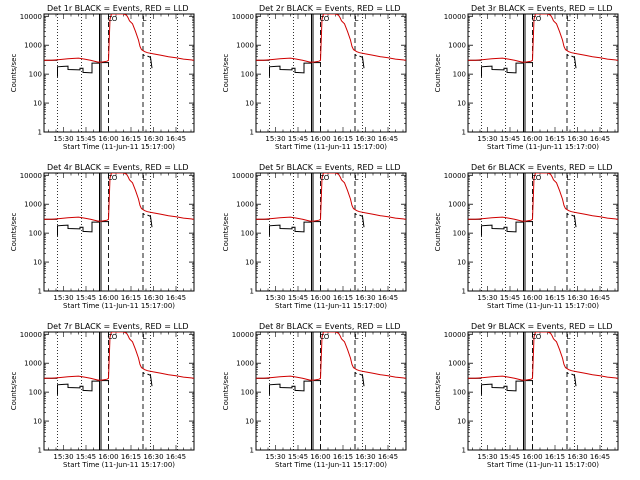  I want to click on x-tick-label: 15:30, so click(487, 298).